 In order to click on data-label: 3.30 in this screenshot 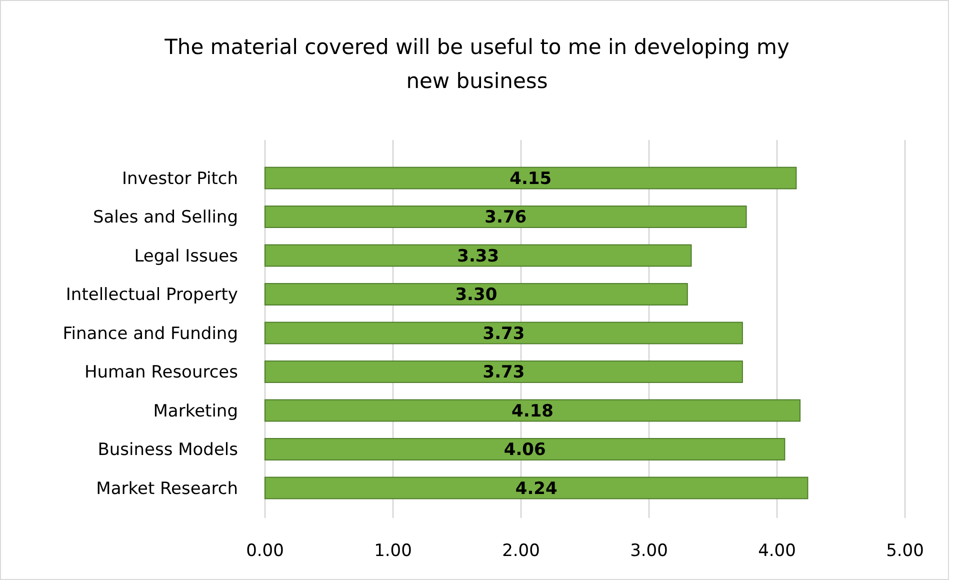, I will do `click(476, 295)`.